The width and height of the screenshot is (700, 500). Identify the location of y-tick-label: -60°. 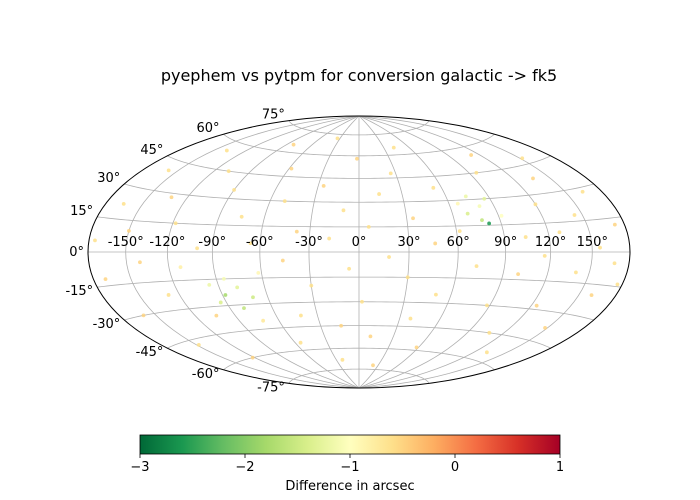
(206, 374).